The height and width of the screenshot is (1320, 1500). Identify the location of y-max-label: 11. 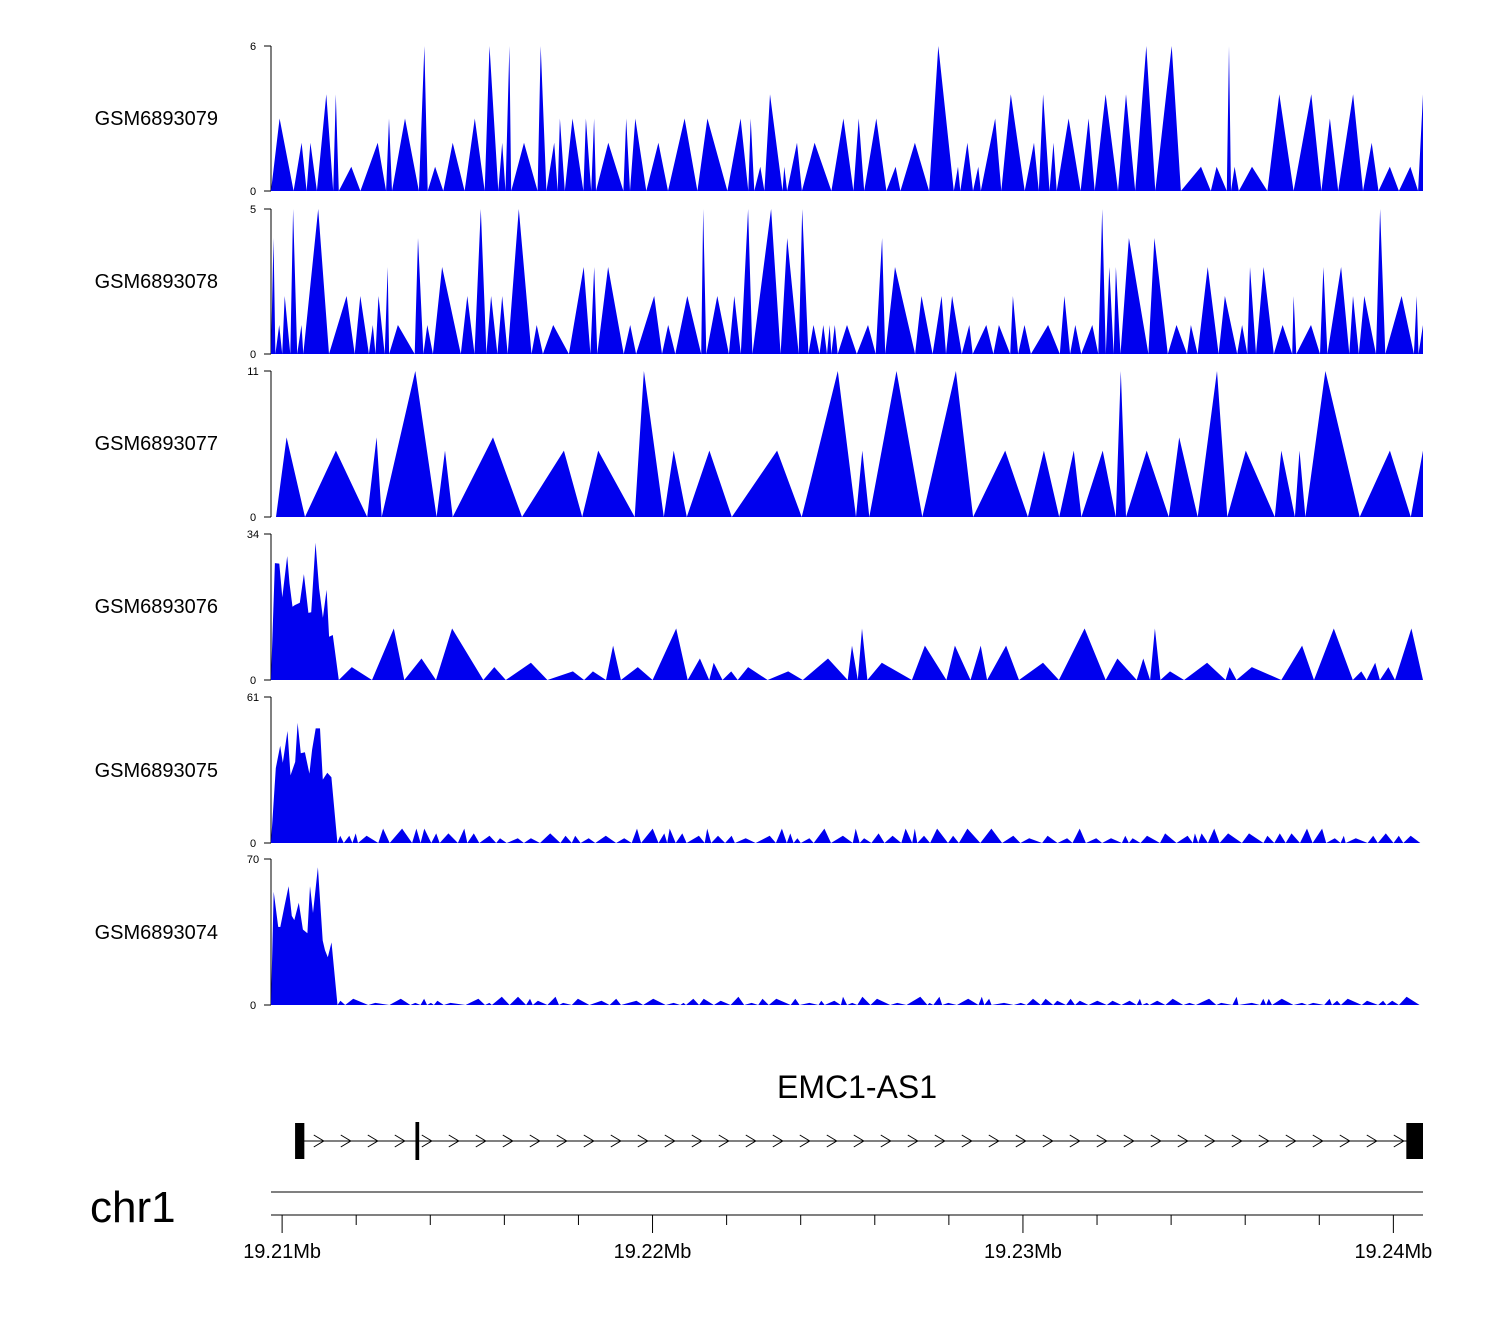
(252, 372).